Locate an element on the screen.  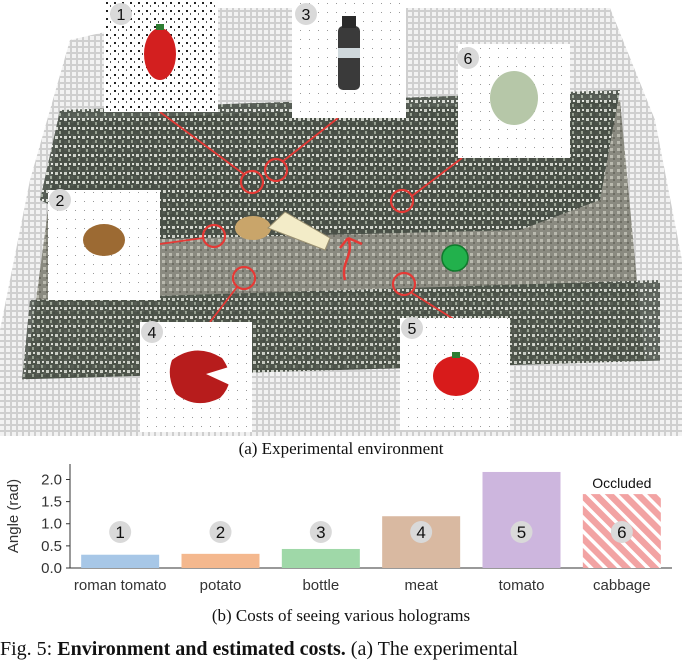
hologram-inset-3: 3 is located at coordinates (349, 60).